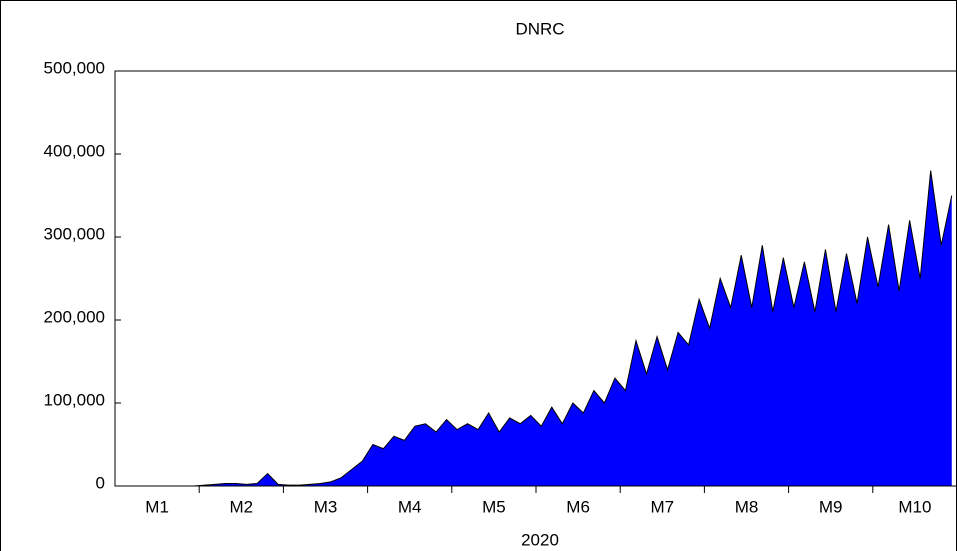 The image size is (957, 551). I want to click on y-tick-label: 400,000, so click(74, 150).